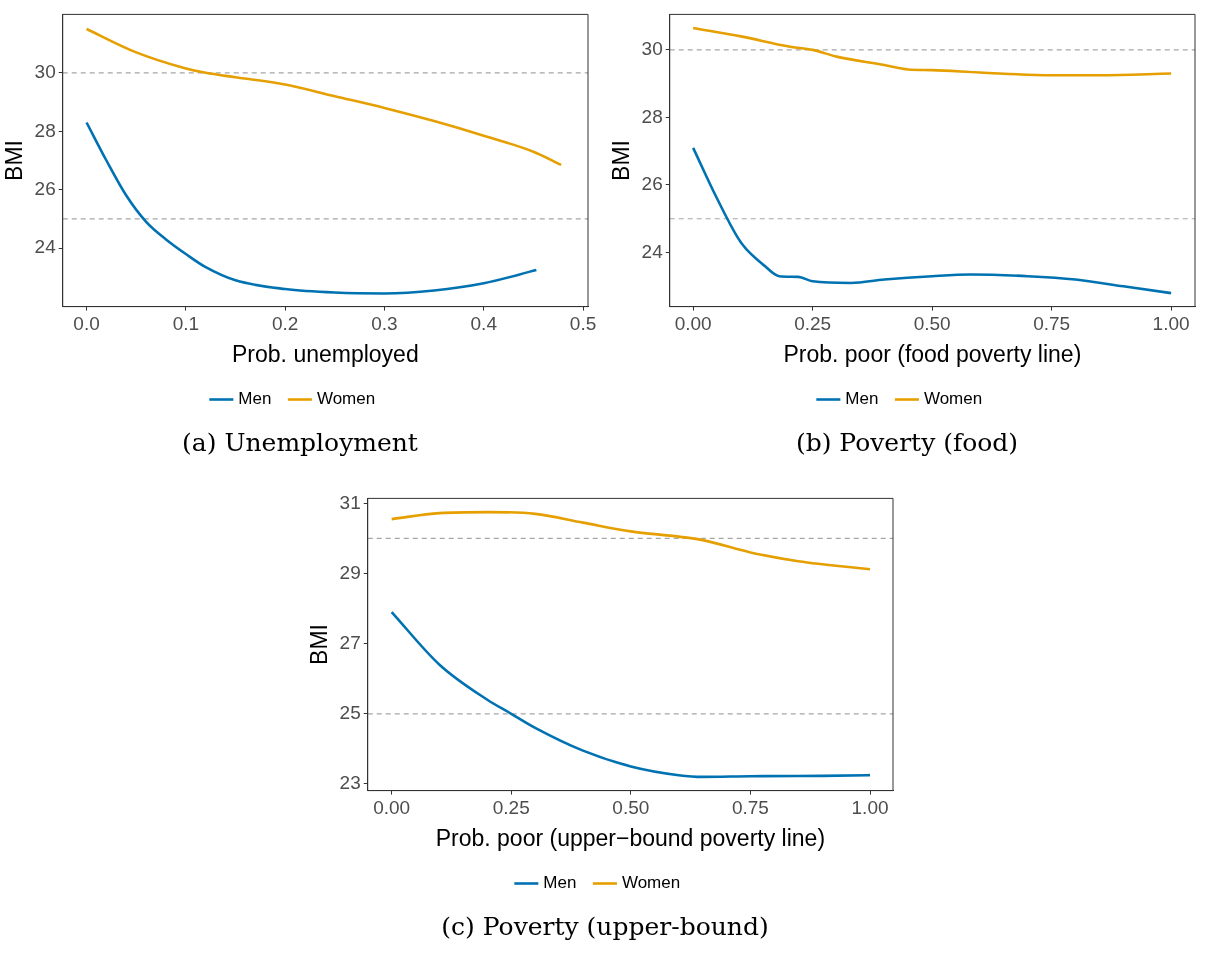 Image resolution: width=1215 pixels, height=953 pixels. Describe the element at coordinates (325, 353) in the screenshot. I see `x-axis-title: Prob. unemployed` at that location.